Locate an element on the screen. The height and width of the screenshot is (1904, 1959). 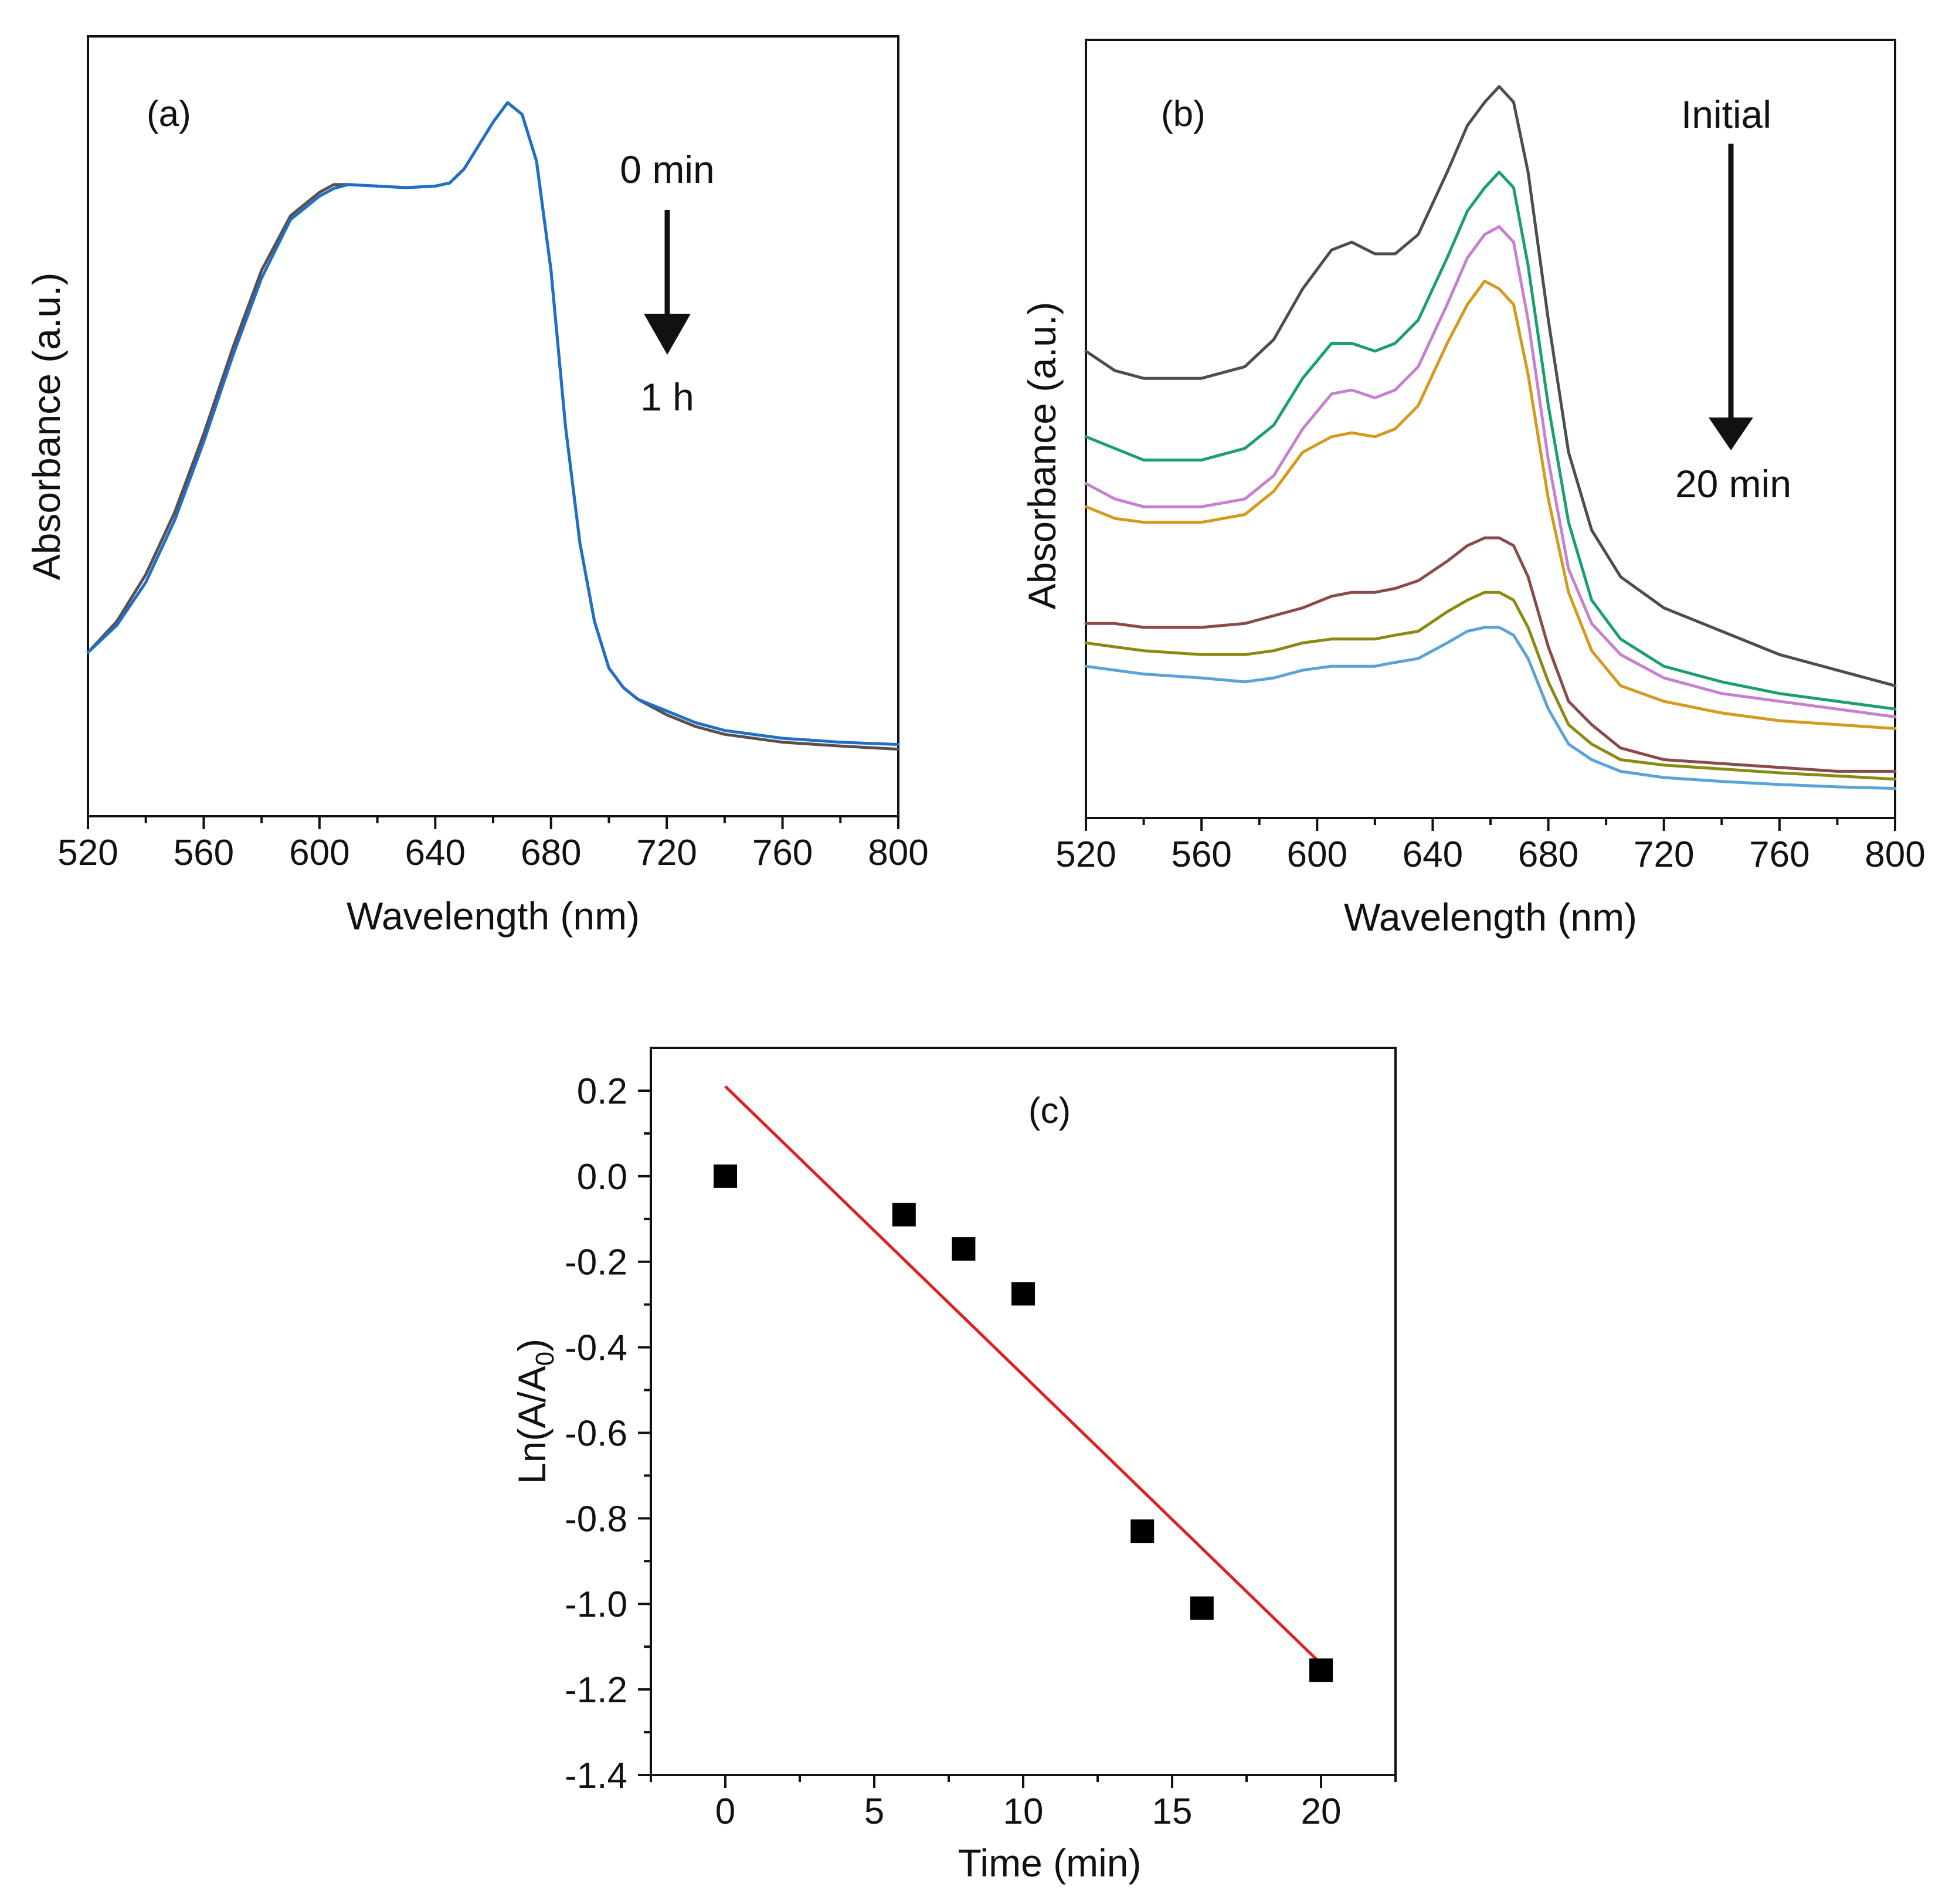
panel-a-tag: (a) is located at coordinates (169, 114).